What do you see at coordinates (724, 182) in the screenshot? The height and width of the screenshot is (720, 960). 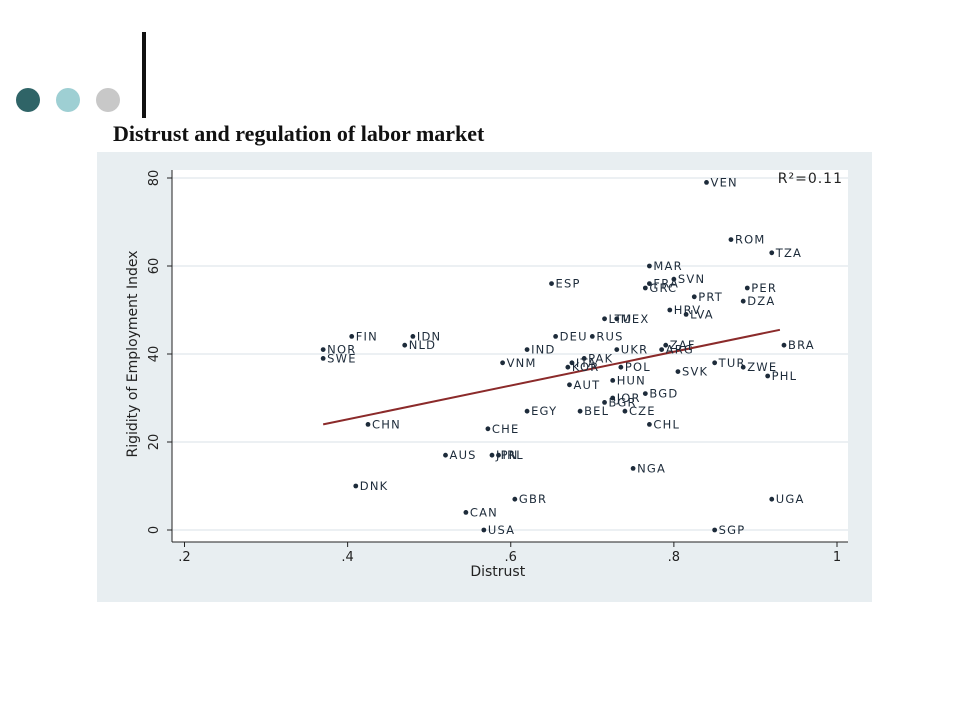 I see `point-label: VEN` at bounding box center [724, 182].